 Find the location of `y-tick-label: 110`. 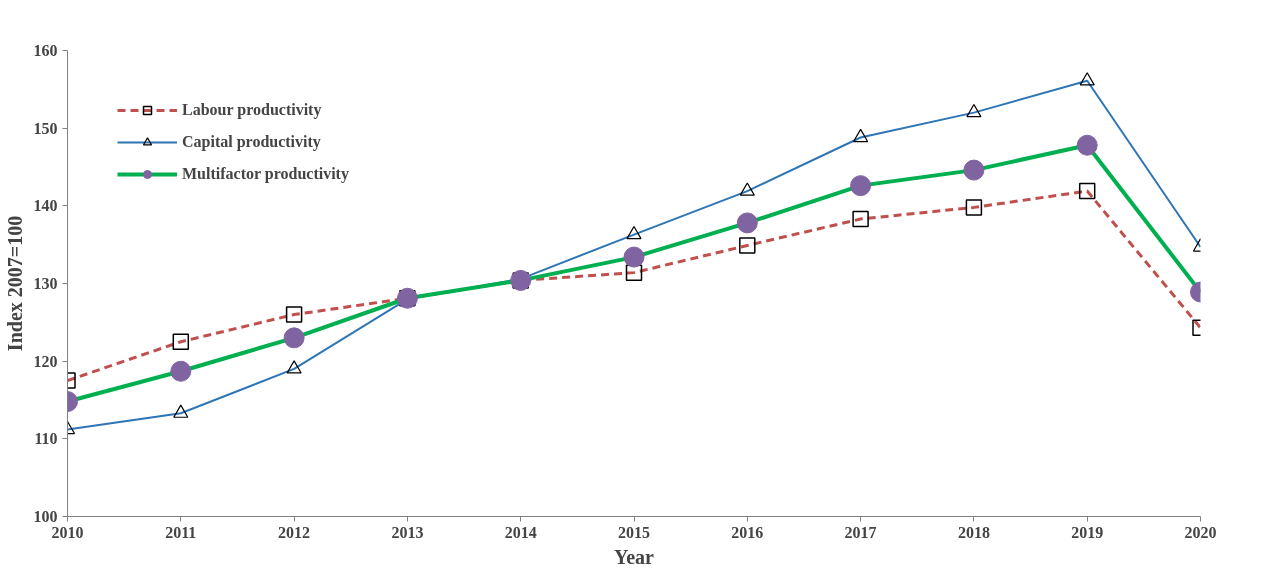

y-tick-label: 110 is located at coordinates (46, 439).